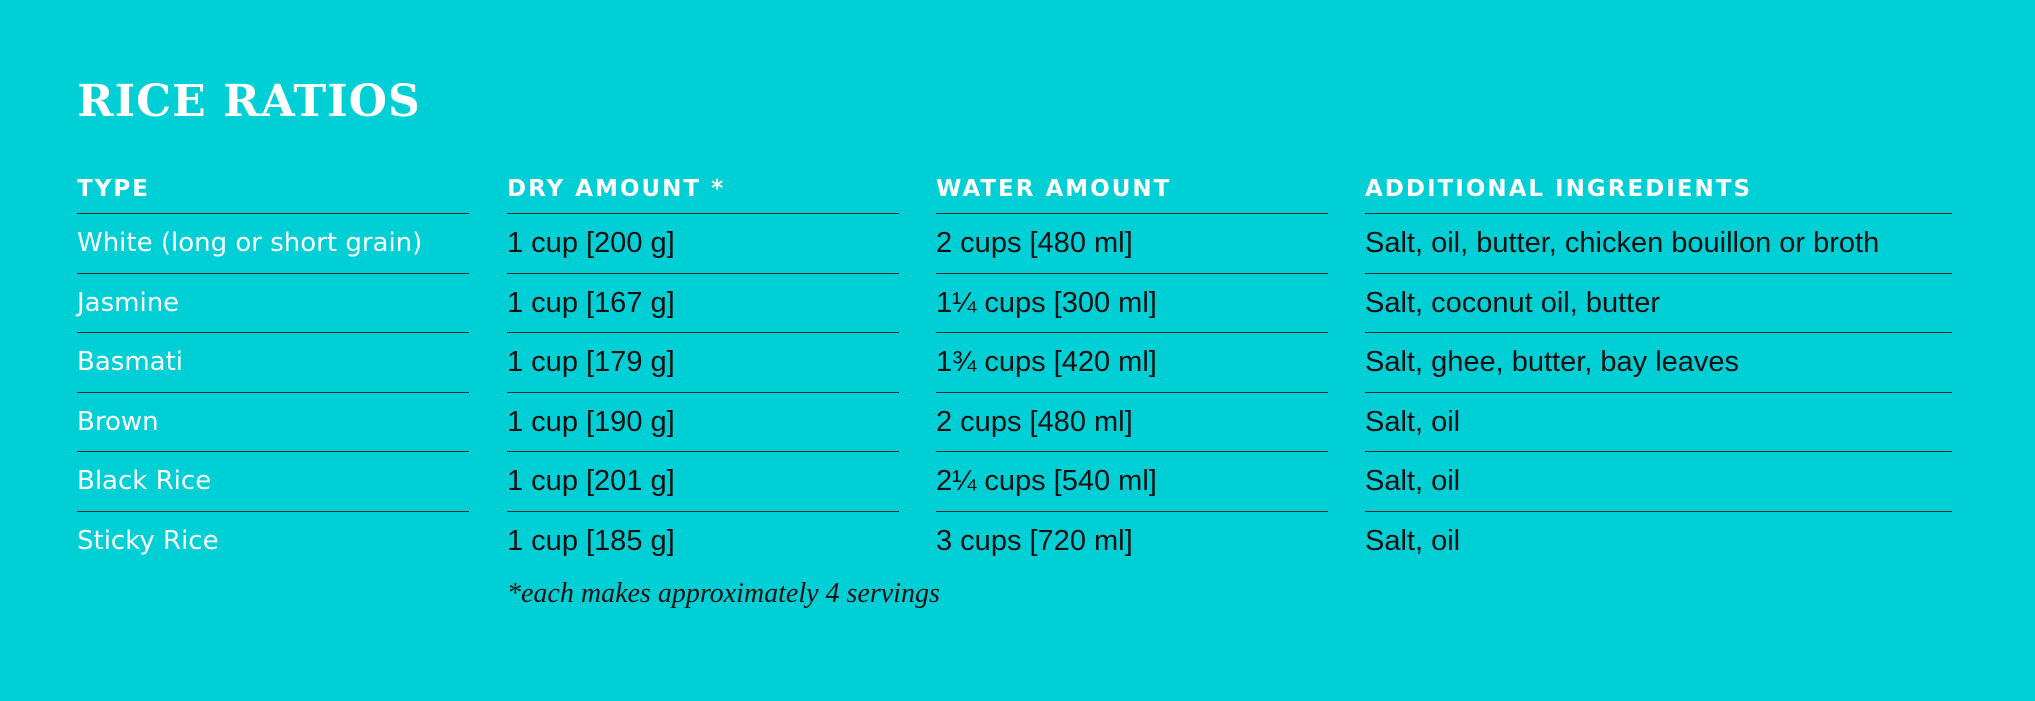 Image resolution: width=2035 pixels, height=701 pixels. I want to click on cell-dry-amount: 1 cup [167 g], so click(703, 303).